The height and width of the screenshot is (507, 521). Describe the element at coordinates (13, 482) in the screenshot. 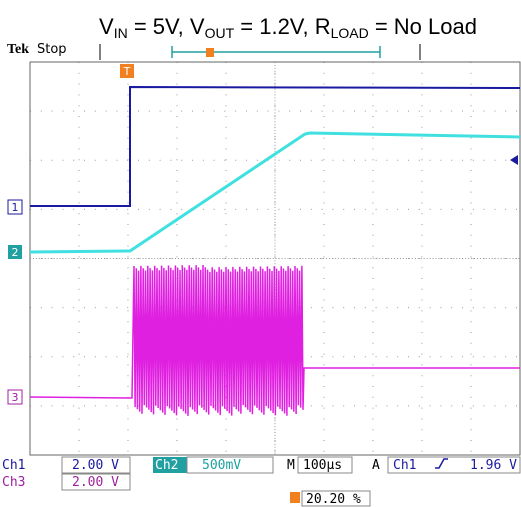

I see `ch3-label: Ch3` at that location.